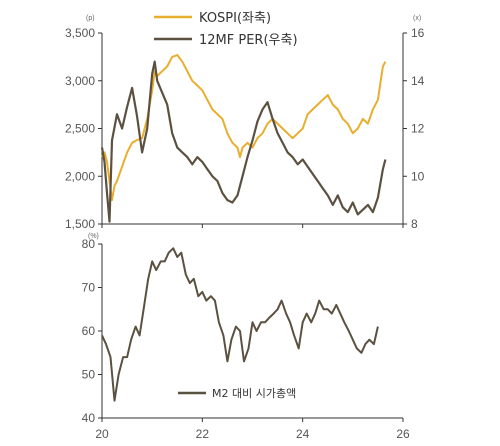 The width and height of the screenshot is (500, 446). Describe the element at coordinates (418, 33) in the screenshot. I see `top-right-tick-label: 16` at that location.